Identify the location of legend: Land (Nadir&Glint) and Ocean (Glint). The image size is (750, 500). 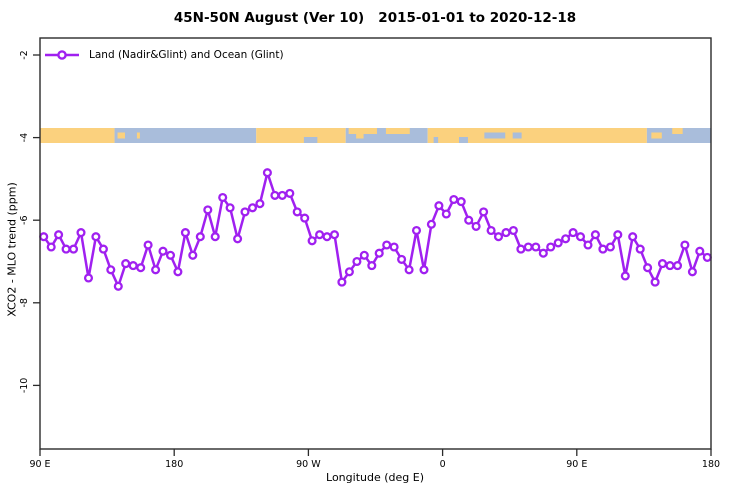
(164, 55).